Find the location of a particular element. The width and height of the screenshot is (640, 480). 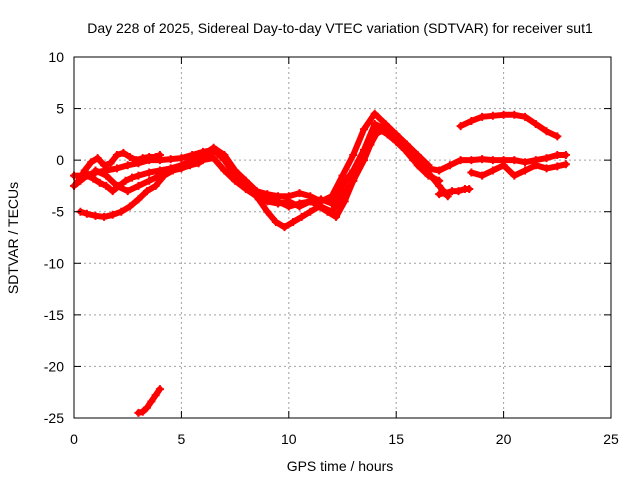

x-axis-label: GPS time / hours is located at coordinates (340, 466).